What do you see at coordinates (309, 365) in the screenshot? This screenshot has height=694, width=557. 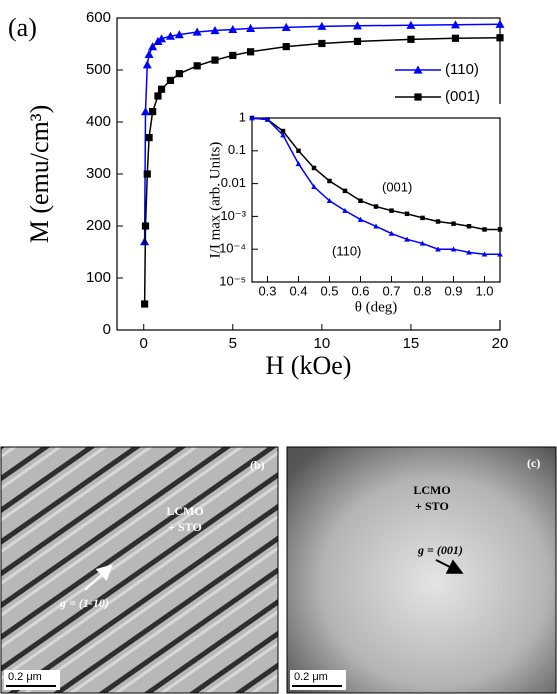 I see `x-axis-title: H (kOe)` at bounding box center [309, 365].